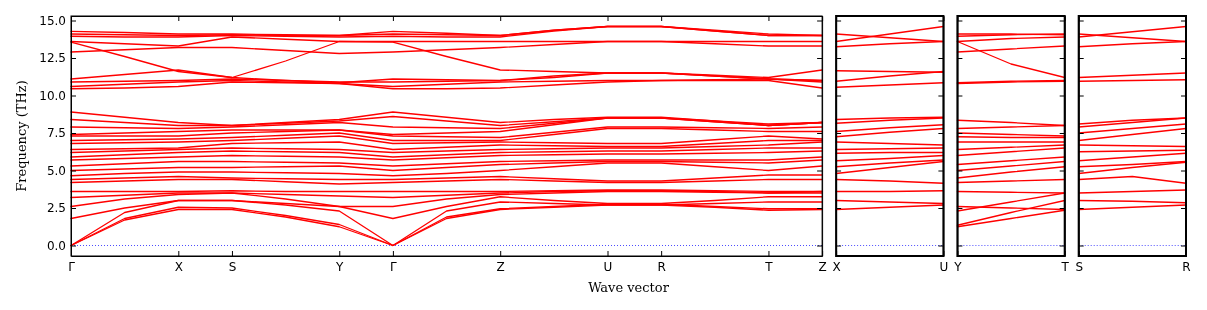 The height and width of the screenshot is (310, 1207). I want to click on y-tick-label: 5.0, so click(56, 170).